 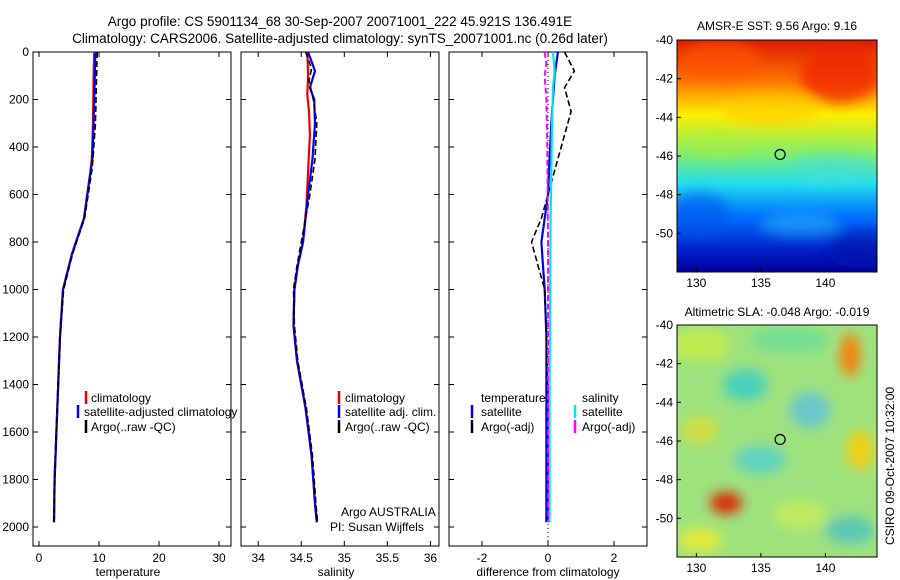 What do you see at coordinates (128, 572) in the screenshot?
I see `temperature-xlabel: temperature` at bounding box center [128, 572].